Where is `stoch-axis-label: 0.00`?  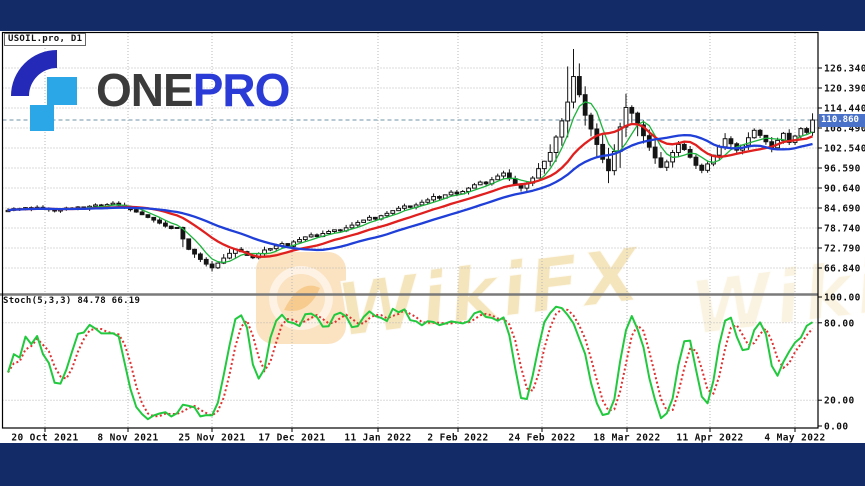 stoch-axis-label: 0.00 is located at coordinates (836, 427).